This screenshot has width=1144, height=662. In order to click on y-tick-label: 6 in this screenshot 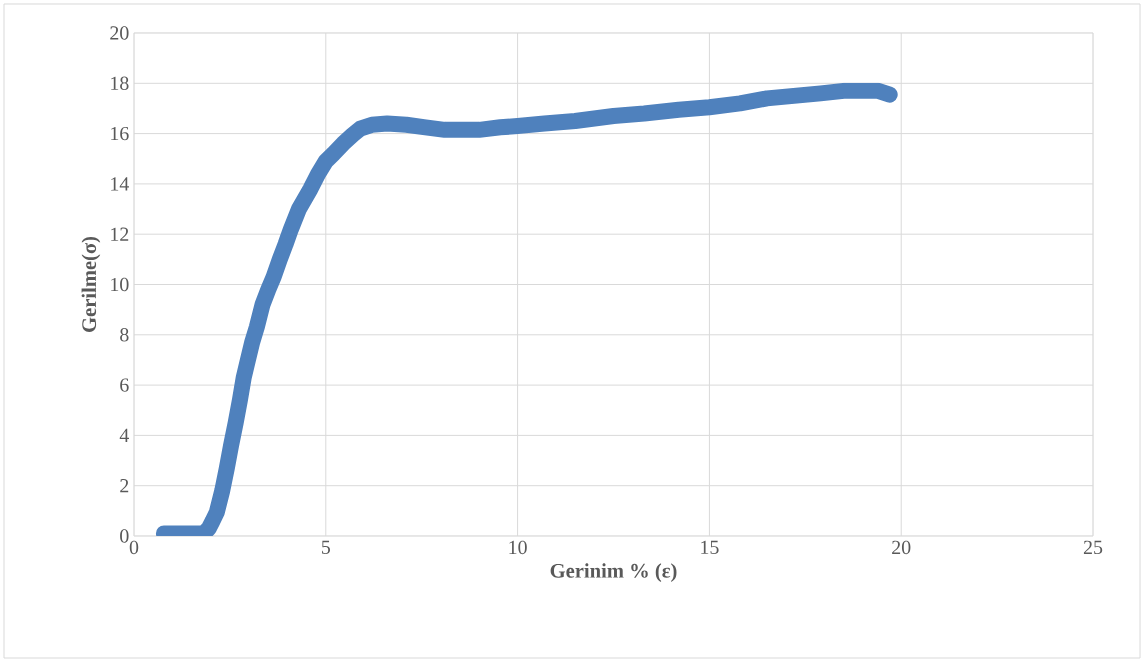, I will do `click(124, 385)`.